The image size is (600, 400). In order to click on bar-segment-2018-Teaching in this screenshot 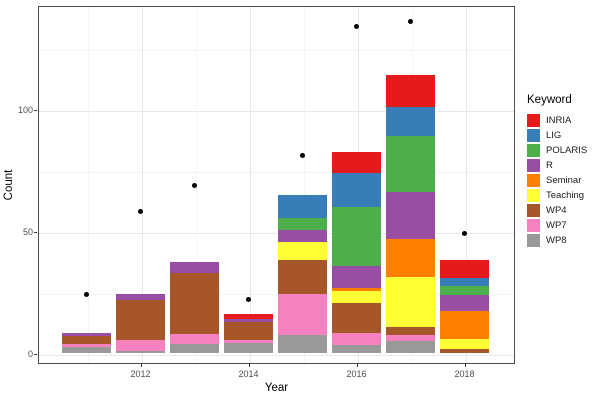, I will do `click(464, 343)`.